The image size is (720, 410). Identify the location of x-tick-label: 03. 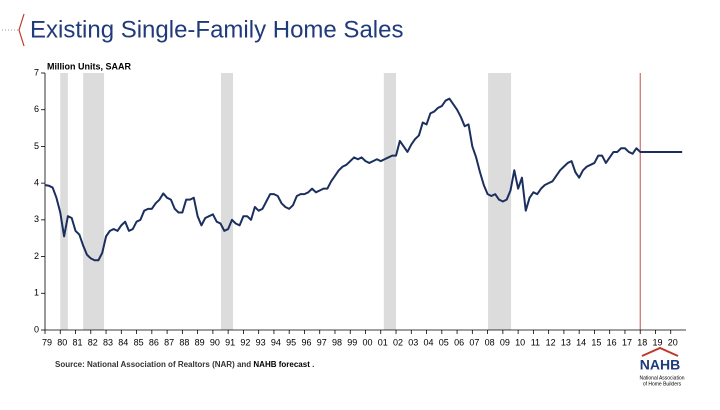
(413, 342).